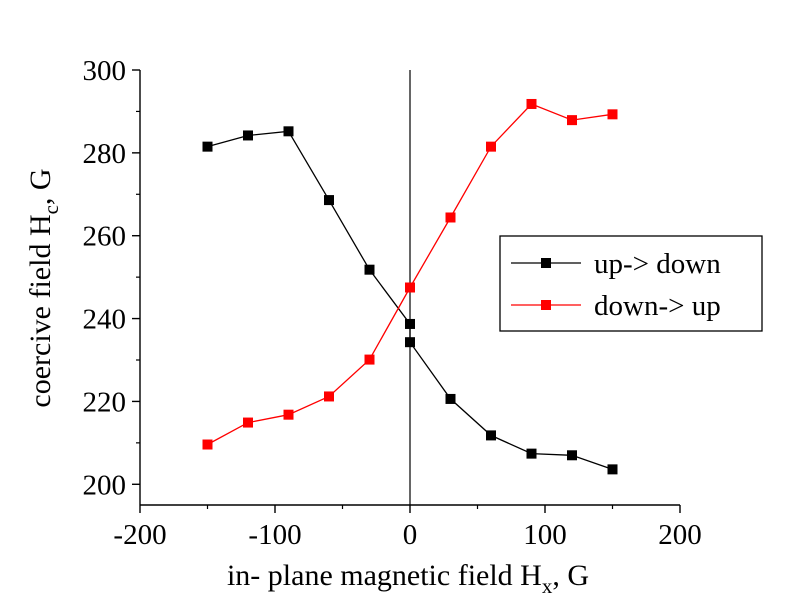 The image size is (790, 605). What do you see at coordinates (105, 402) in the screenshot?
I see `y-tick-label: 220` at bounding box center [105, 402].